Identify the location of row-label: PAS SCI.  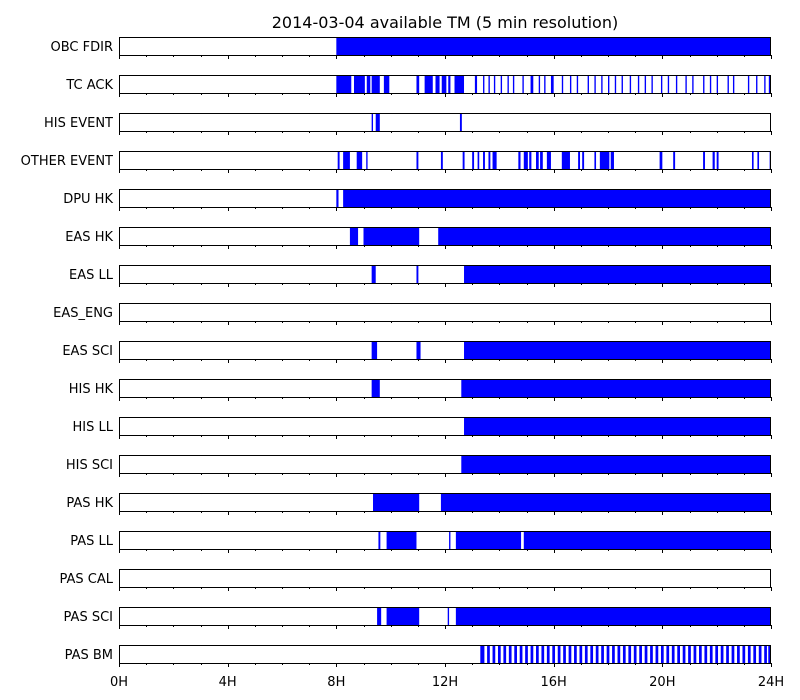
(88, 617).